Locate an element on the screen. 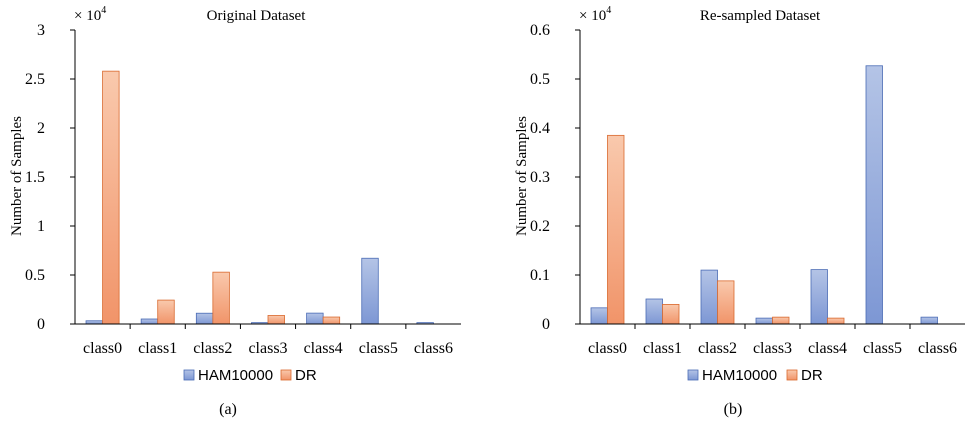 This screenshot has width=966, height=424. chart-a-bar-ham10000-class5 is located at coordinates (370, 291).